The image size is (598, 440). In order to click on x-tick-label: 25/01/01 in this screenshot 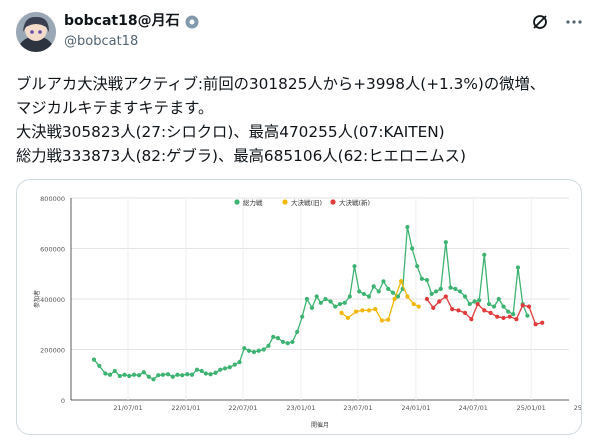, I will do `click(531, 408)`.